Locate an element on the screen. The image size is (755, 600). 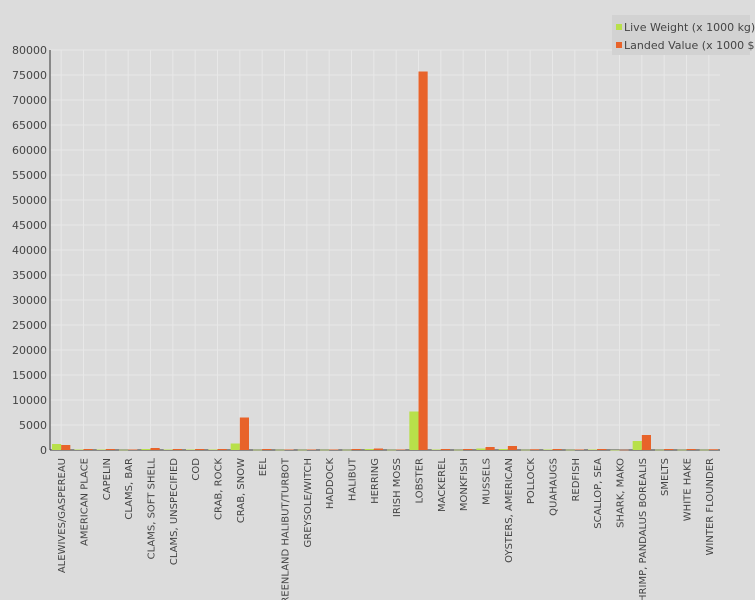
y-tick-label: 10000 is located at coordinates (29, 400).